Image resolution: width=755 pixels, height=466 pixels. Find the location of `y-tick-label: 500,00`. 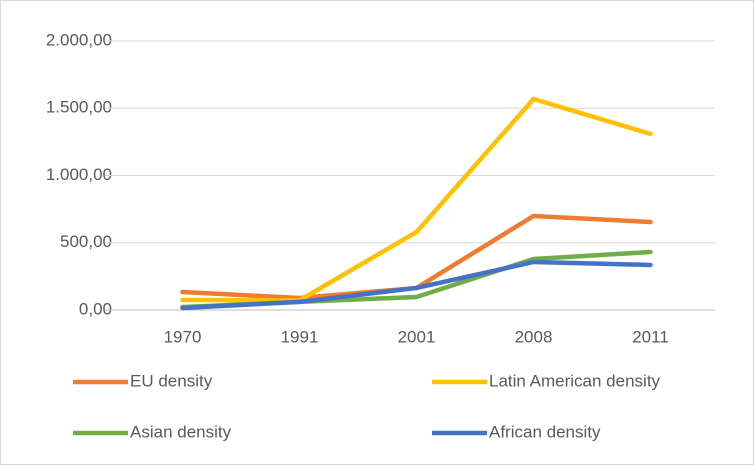

y-tick-label: 500,00 is located at coordinates (86, 241).